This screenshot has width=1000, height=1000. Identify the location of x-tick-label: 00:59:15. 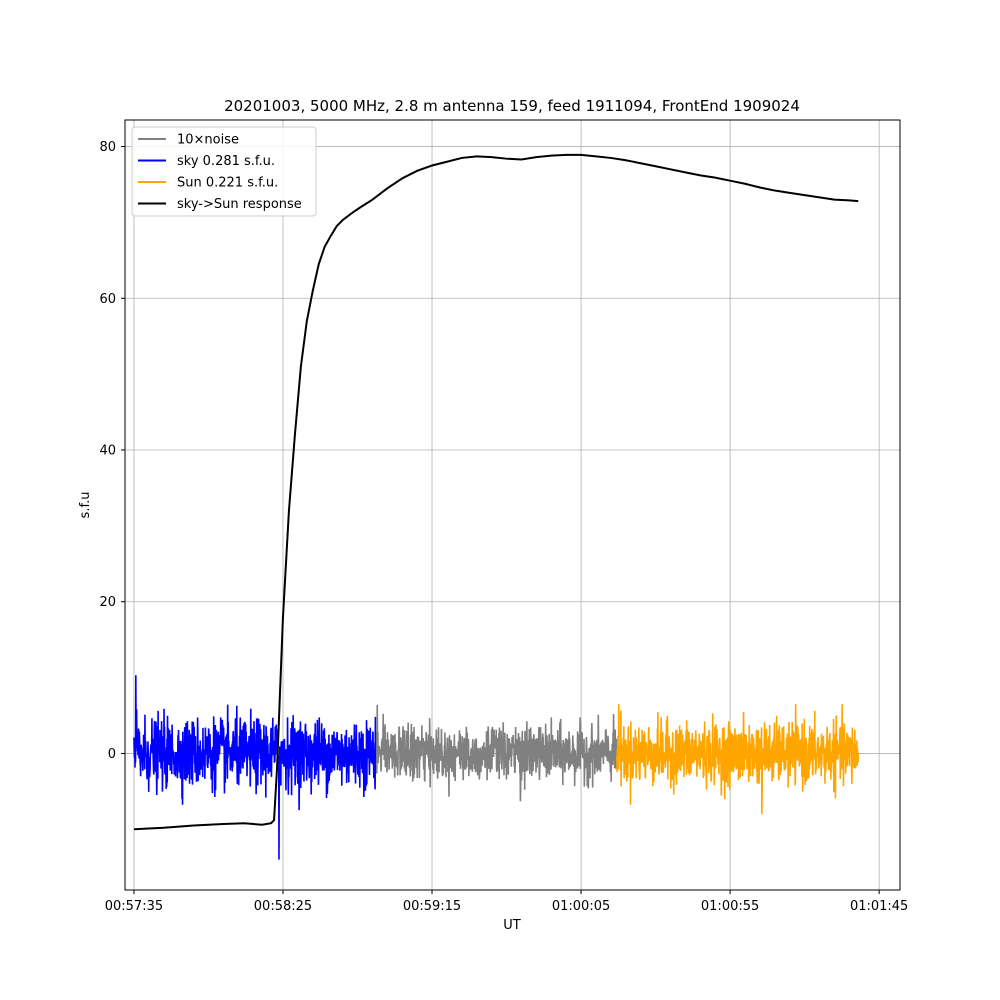
(432, 906).